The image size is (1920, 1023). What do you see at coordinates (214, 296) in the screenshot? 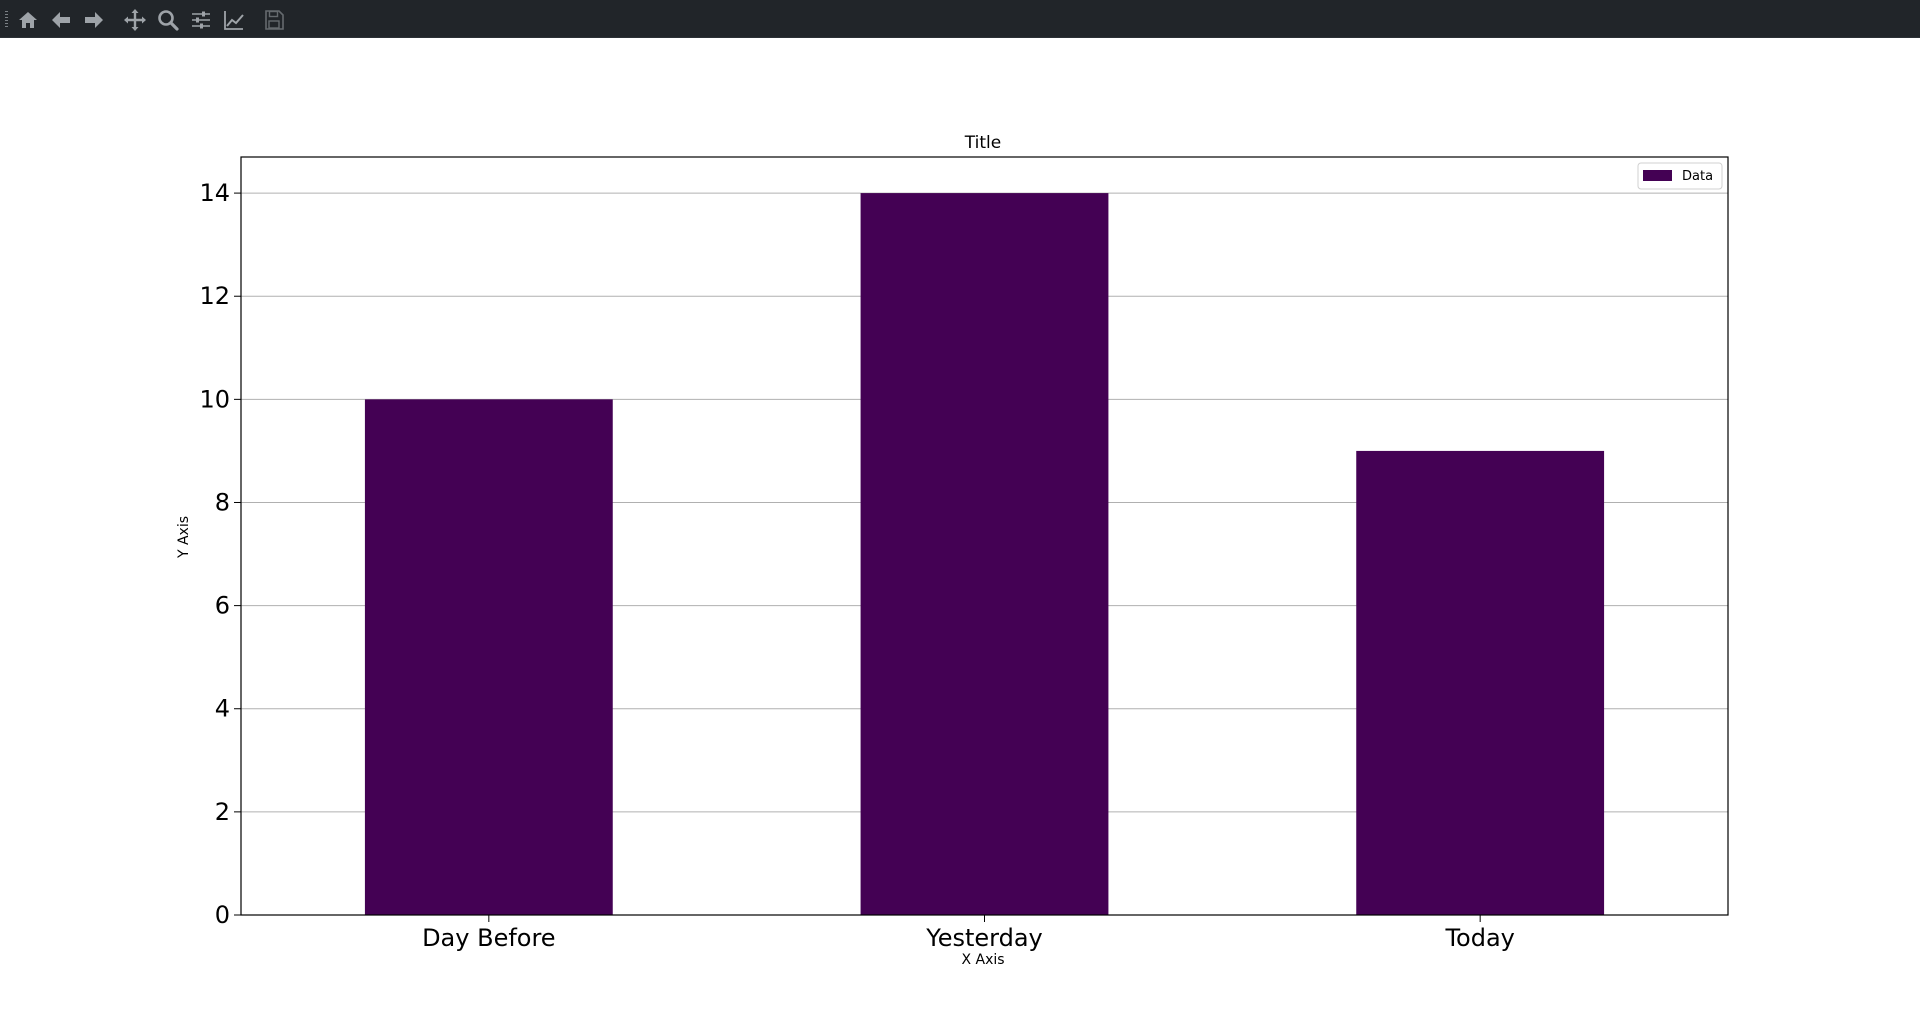
I see `y-tick-label: 12` at bounding box center [214, 296].